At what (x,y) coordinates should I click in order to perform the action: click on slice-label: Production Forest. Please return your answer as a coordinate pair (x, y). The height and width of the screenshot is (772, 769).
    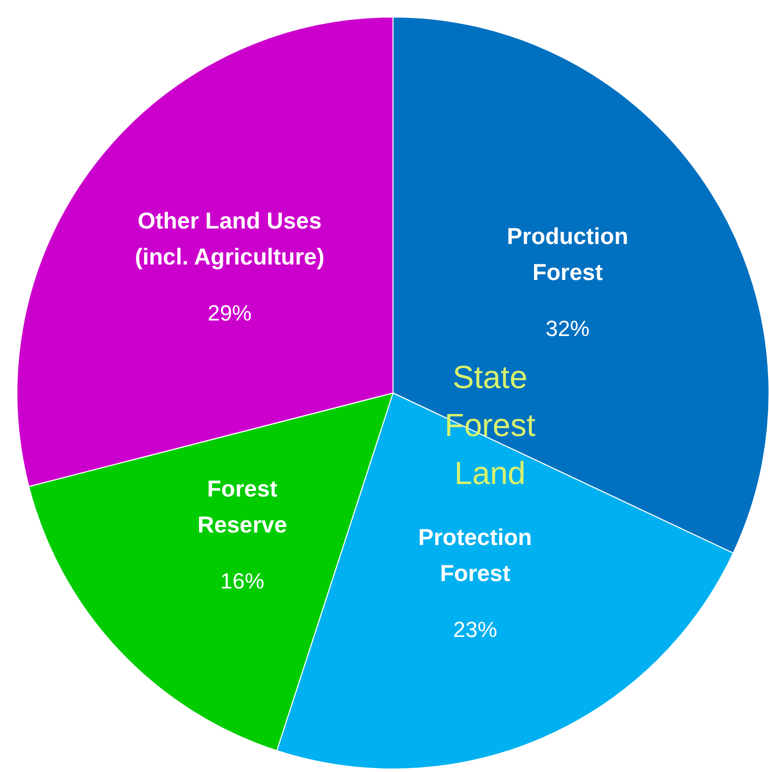
    Looking at the image, I should click on (567, 254).